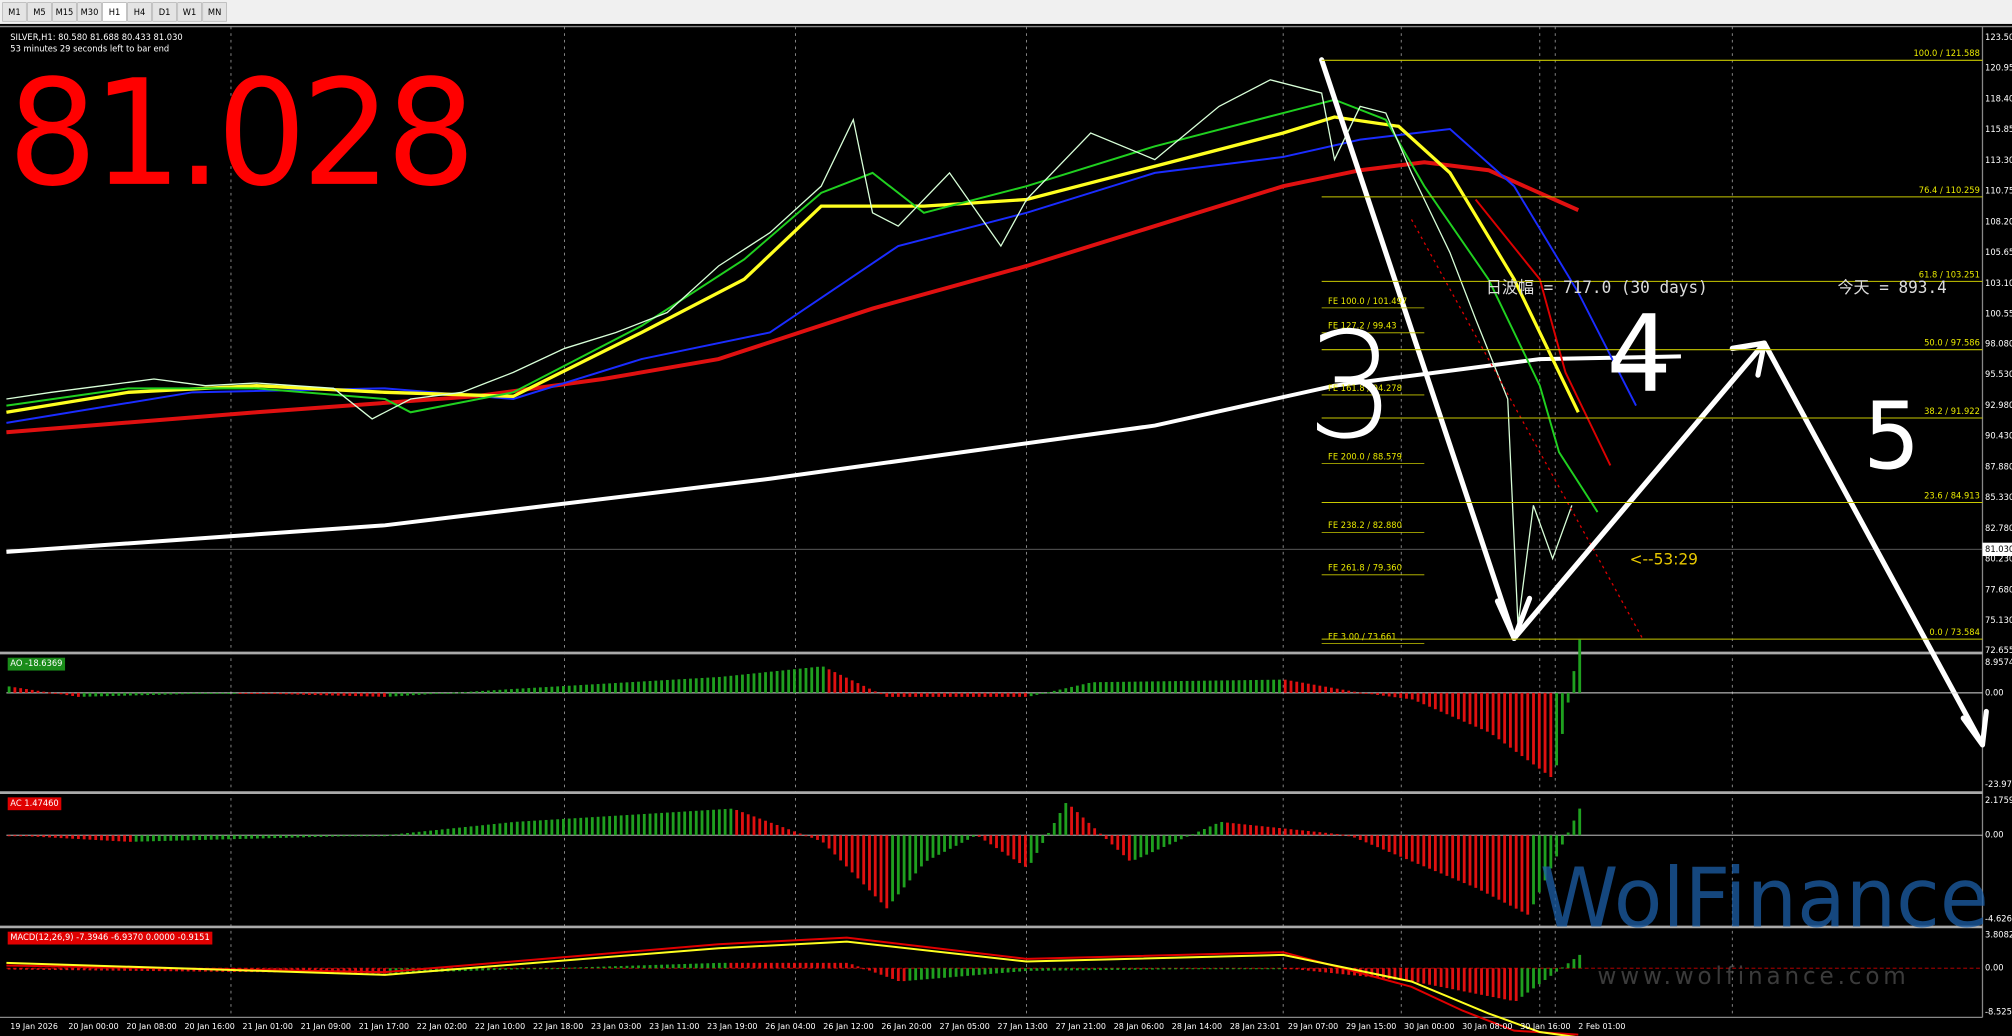  I want to click on tab-label: H4, so click(140, 13).